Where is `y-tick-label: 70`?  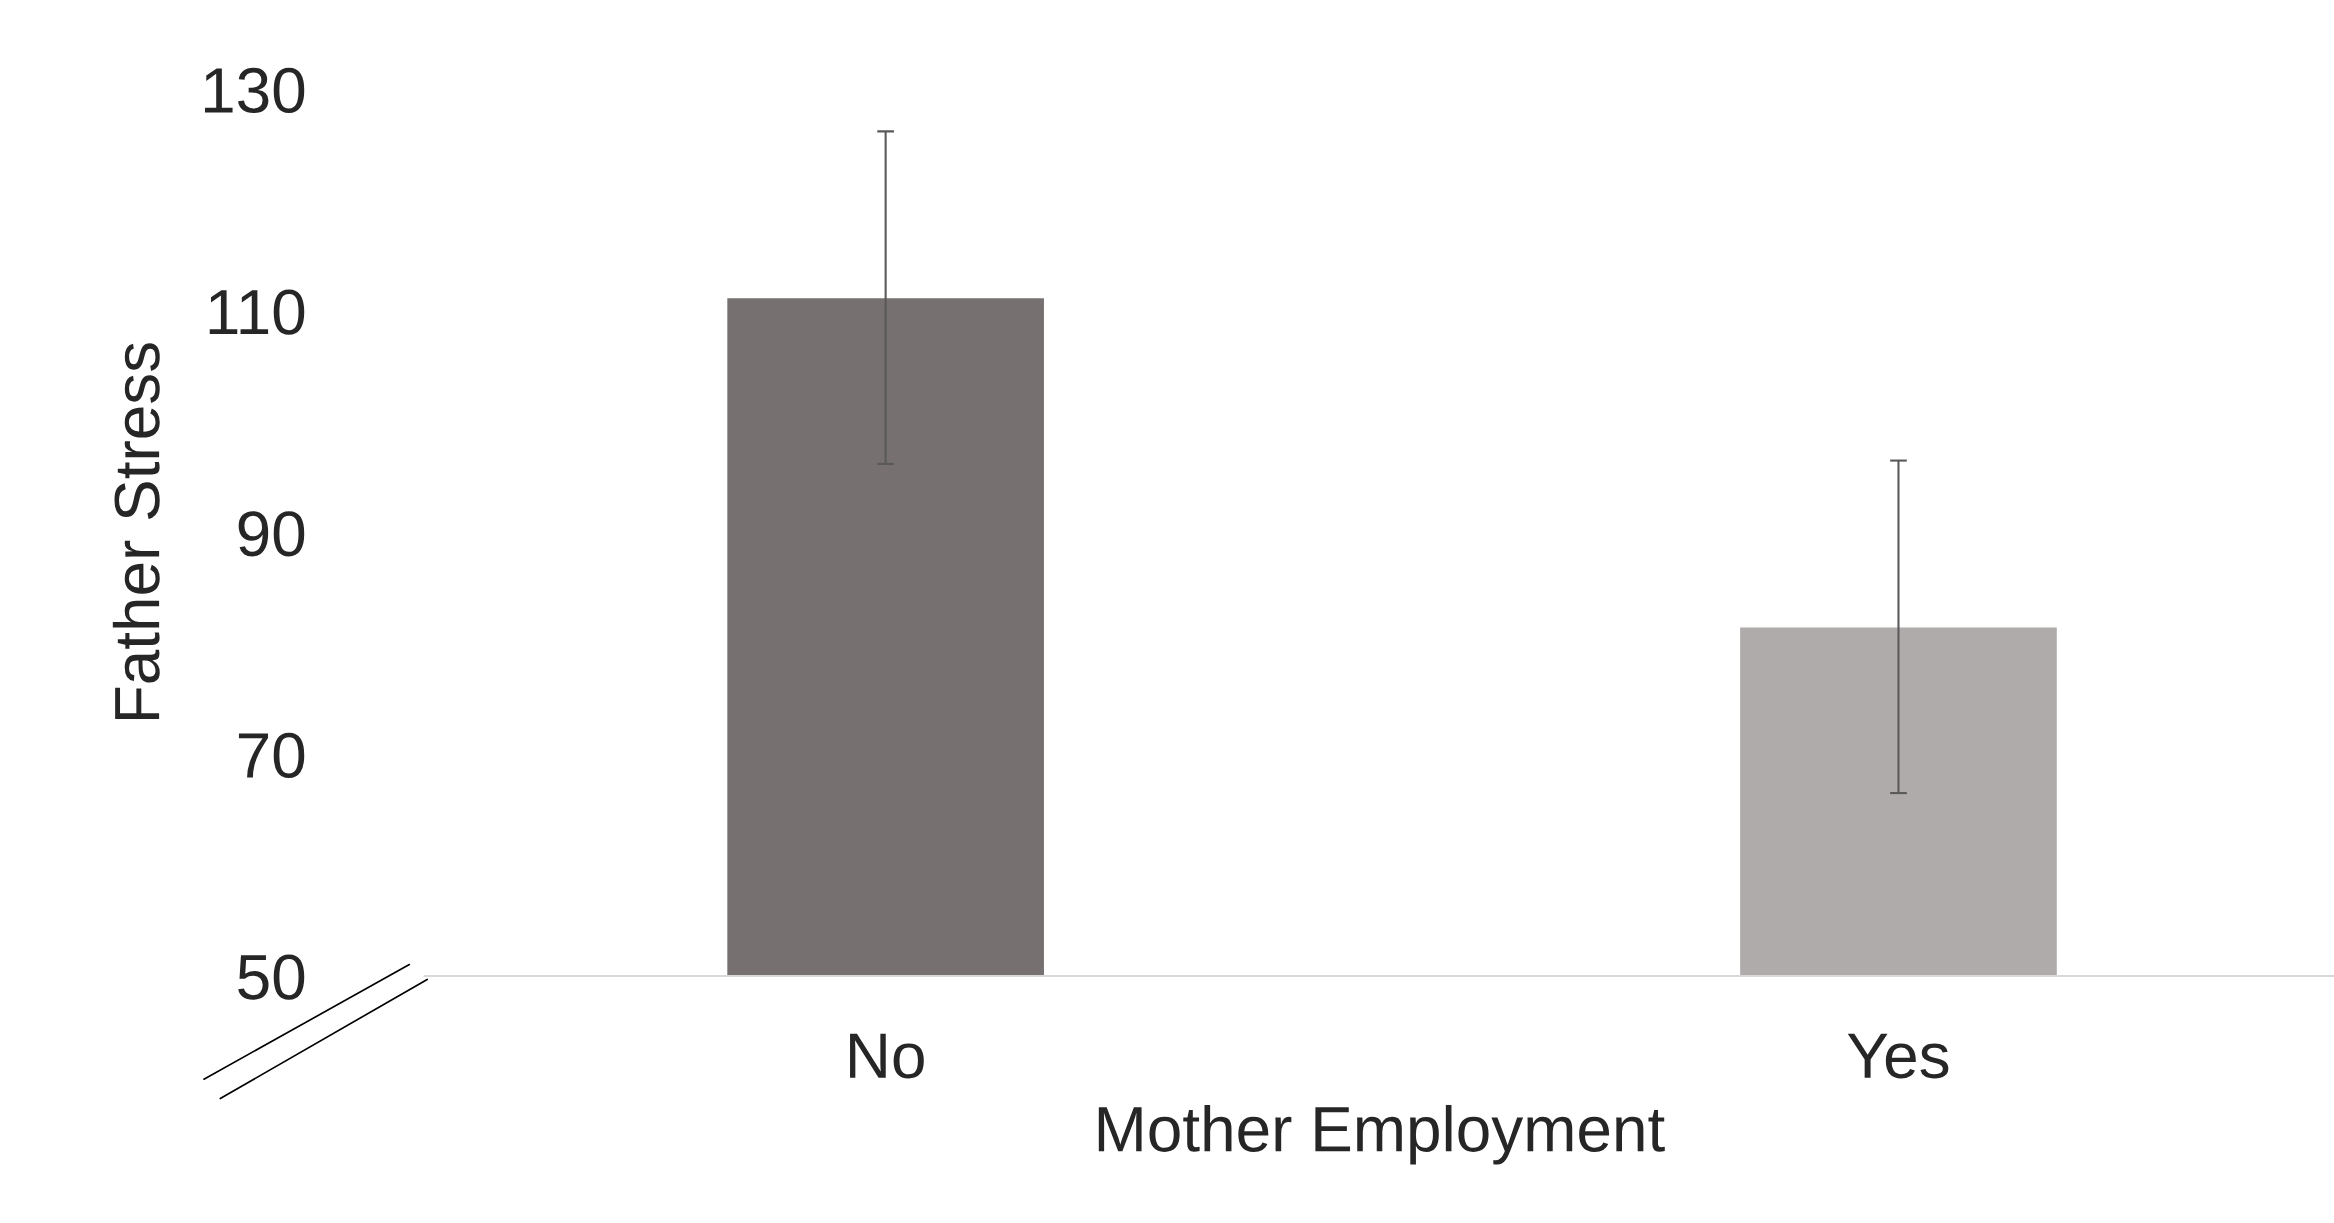
y-tick-label: 70 is located at coordinates (271, 755).